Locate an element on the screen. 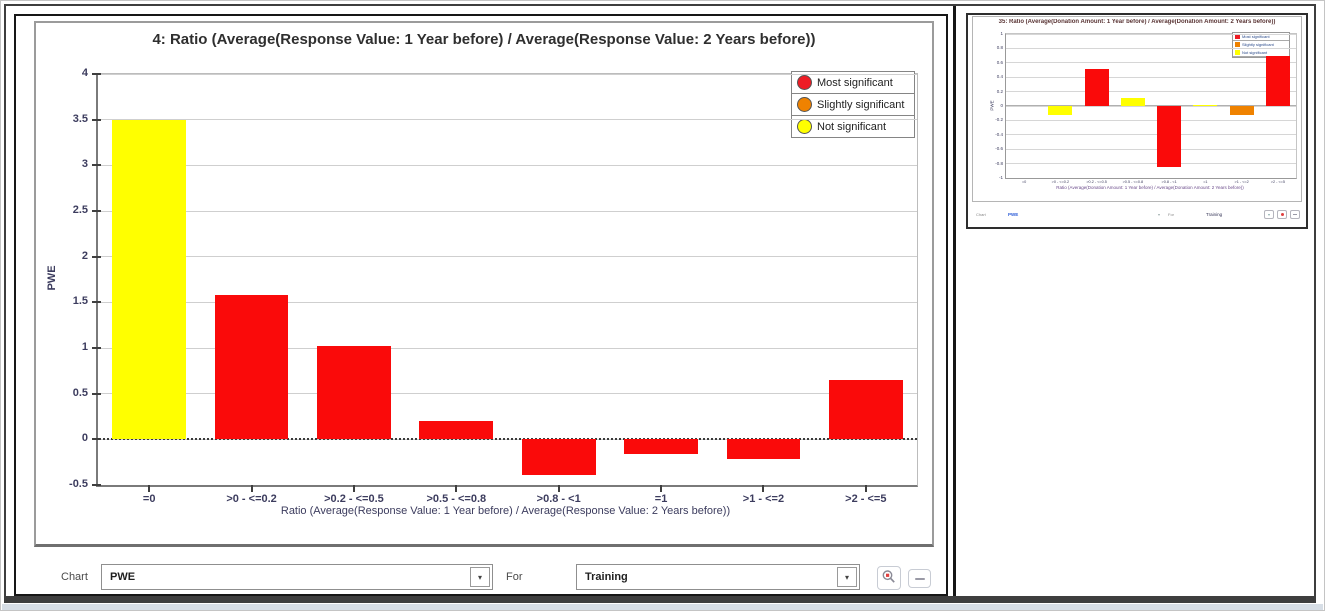  legend-item: Not significant is located at coordinates (853, 126).